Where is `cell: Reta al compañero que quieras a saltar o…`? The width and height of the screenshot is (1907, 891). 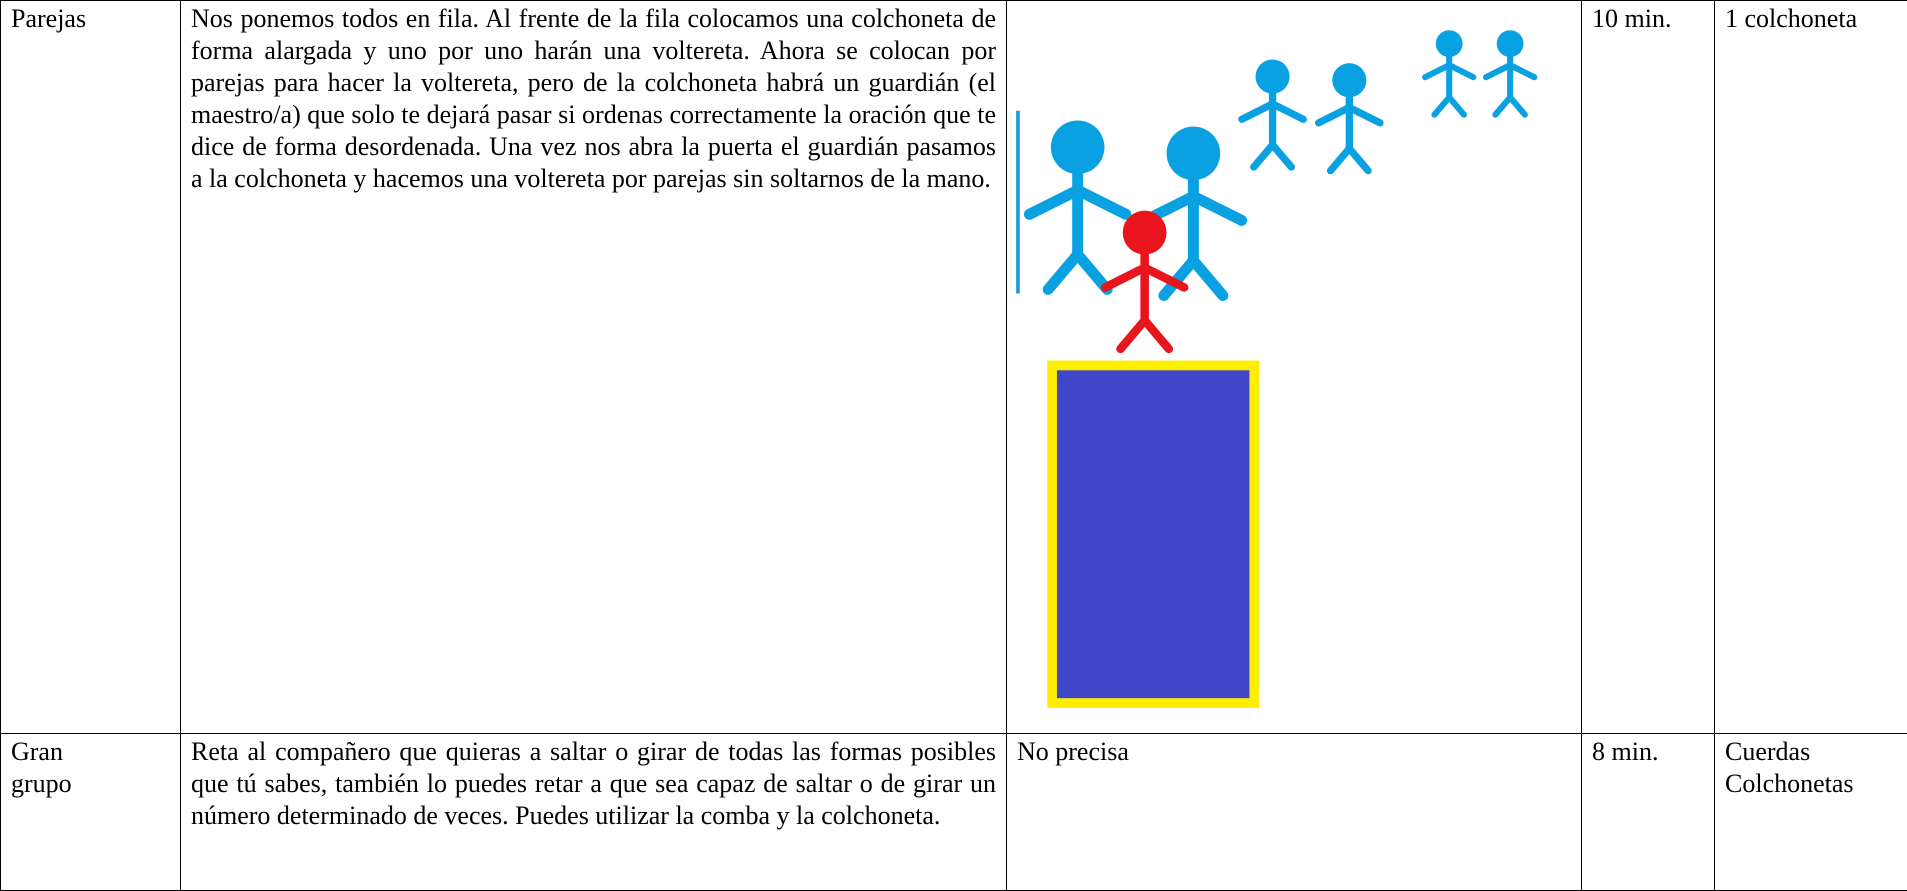
cell: Reta al compañero que quieras a saltar o… is located at coordinates (593, 812).